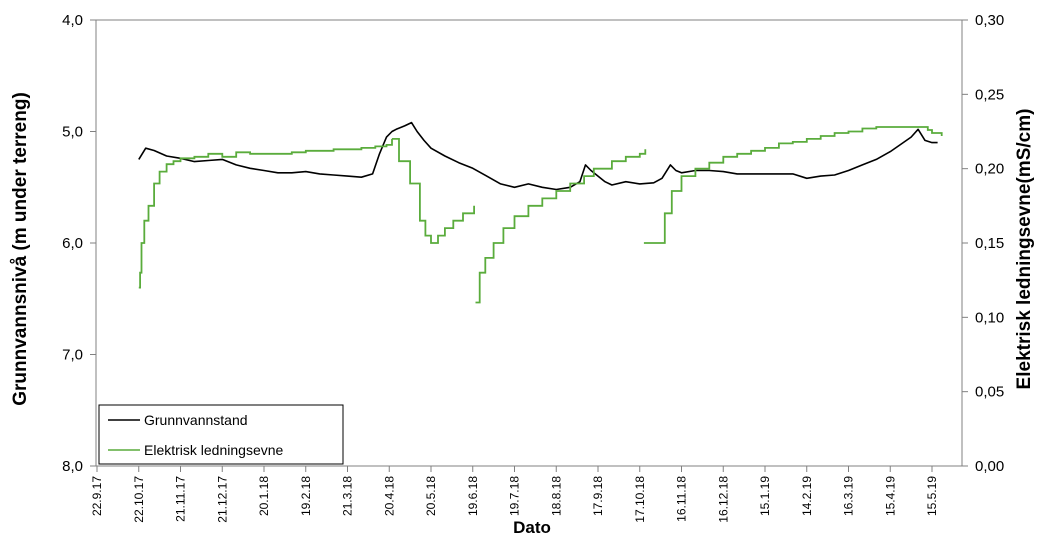  I want to click on x-tick-label: 21.12.17, so click(222, 499).